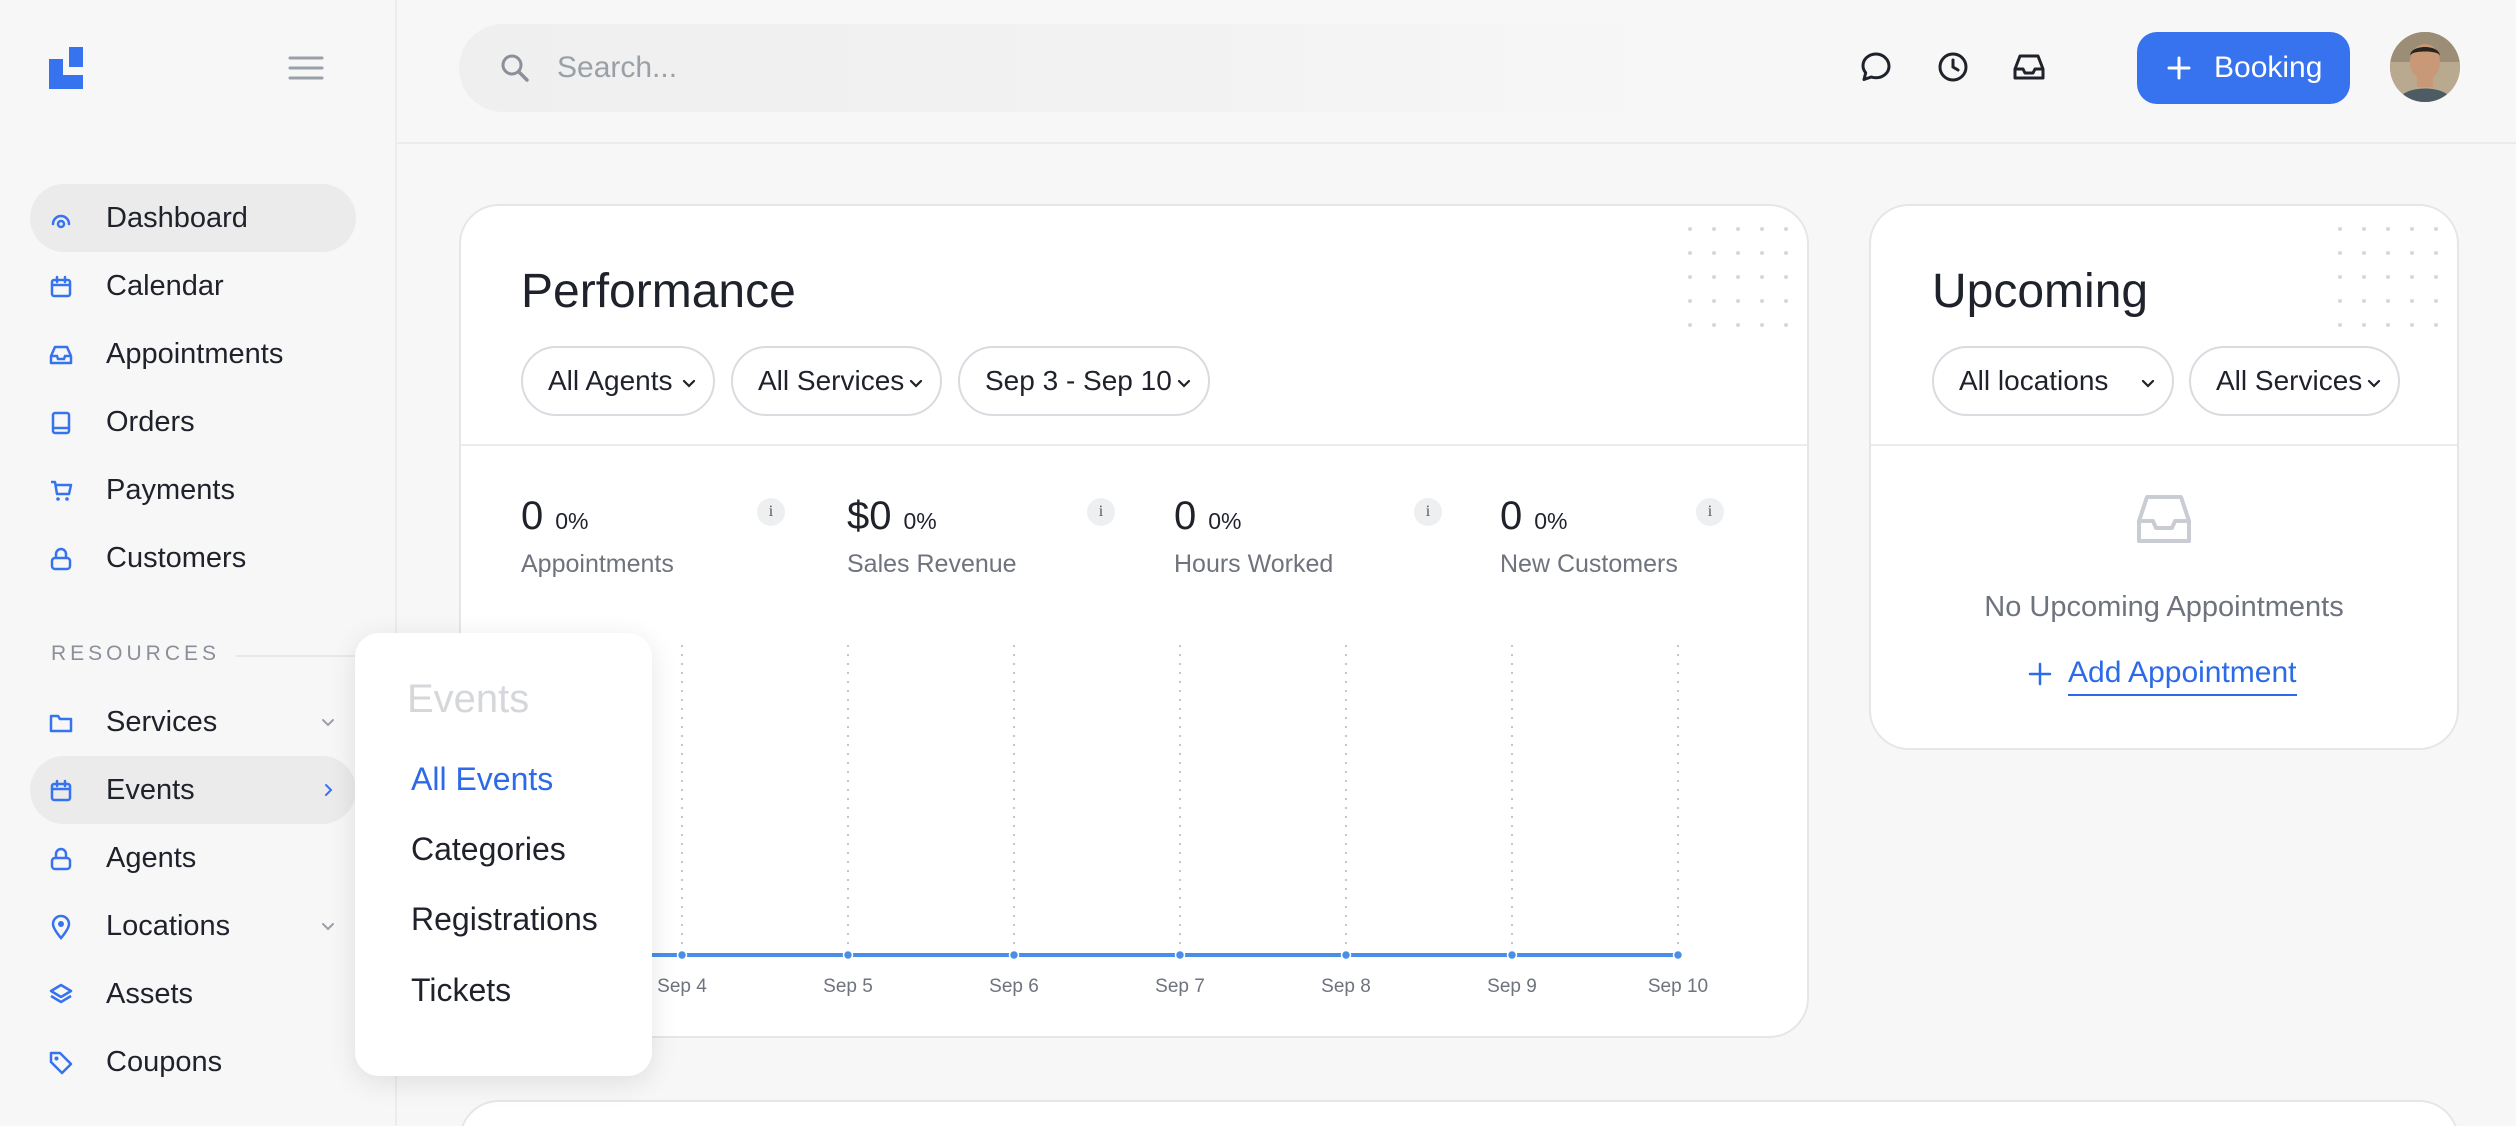 The image size is (2516, 1126). I want to click on filter-dropdown: All locations, so click(2053, 381).